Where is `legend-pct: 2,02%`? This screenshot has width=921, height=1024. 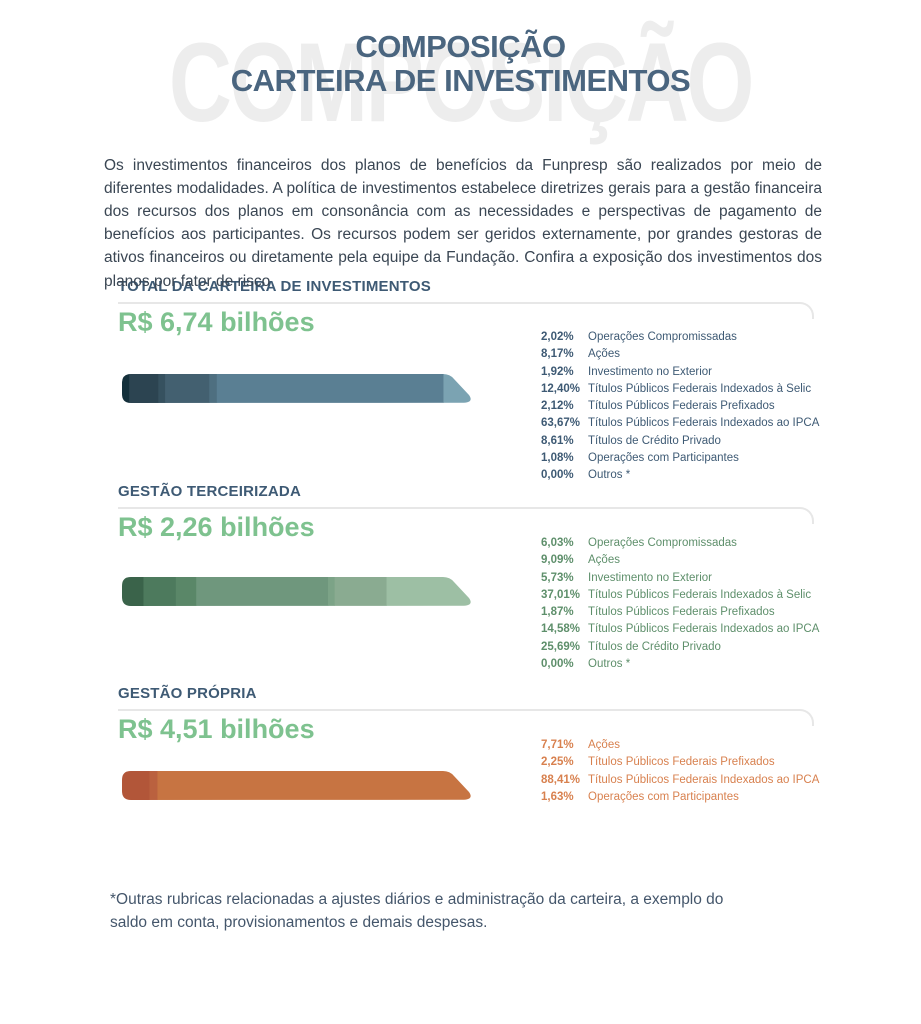 legend-pct: 2,02% is located at coordinates (557, 337).